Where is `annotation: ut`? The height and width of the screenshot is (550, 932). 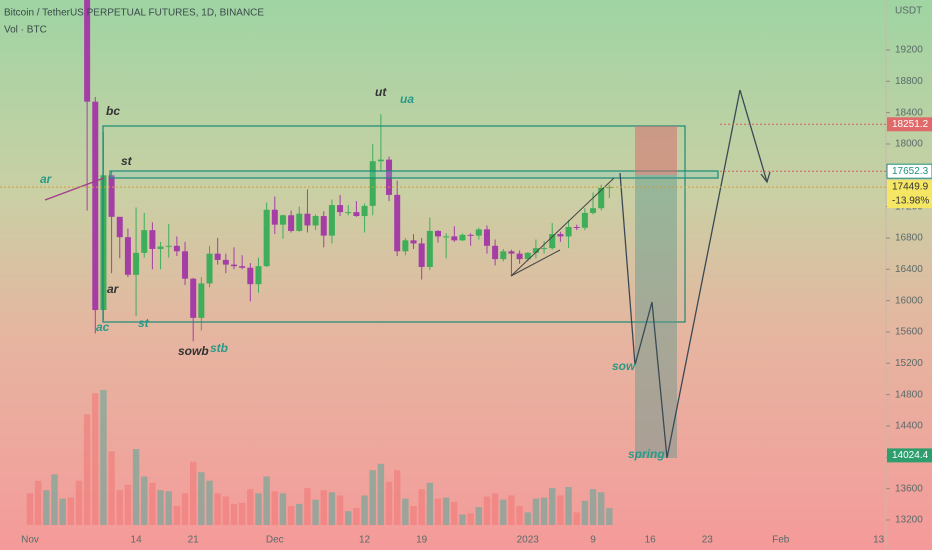
annotation: ut is located at coordinates (381, 92).